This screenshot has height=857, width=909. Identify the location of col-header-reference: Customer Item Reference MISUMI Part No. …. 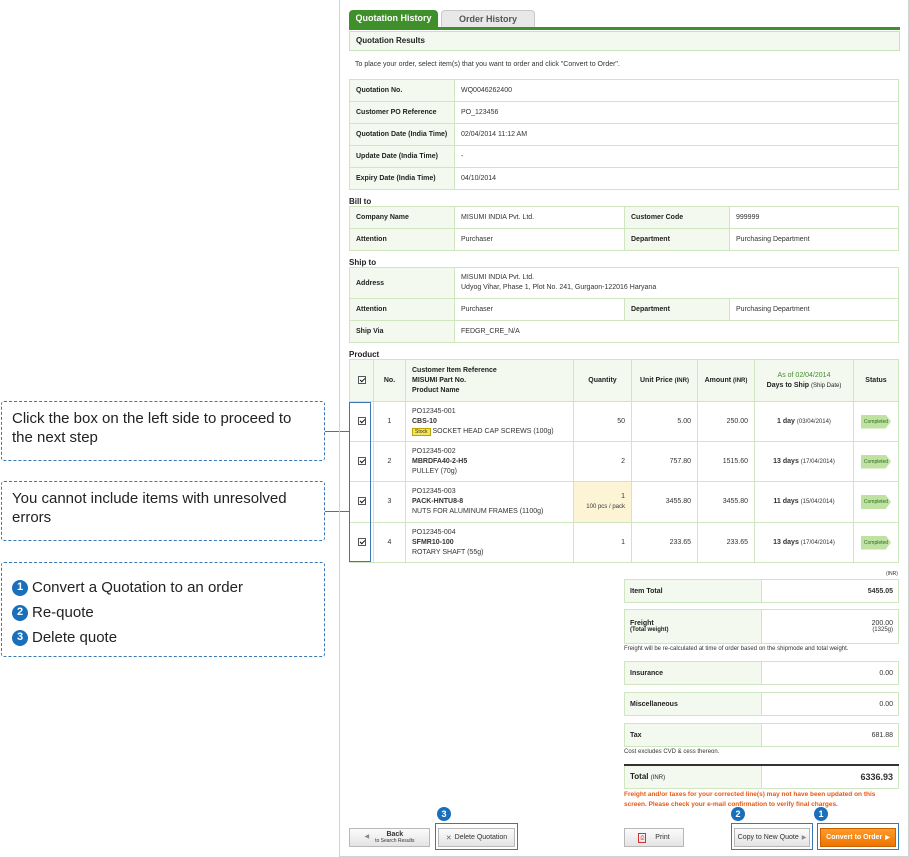
(489, 380).